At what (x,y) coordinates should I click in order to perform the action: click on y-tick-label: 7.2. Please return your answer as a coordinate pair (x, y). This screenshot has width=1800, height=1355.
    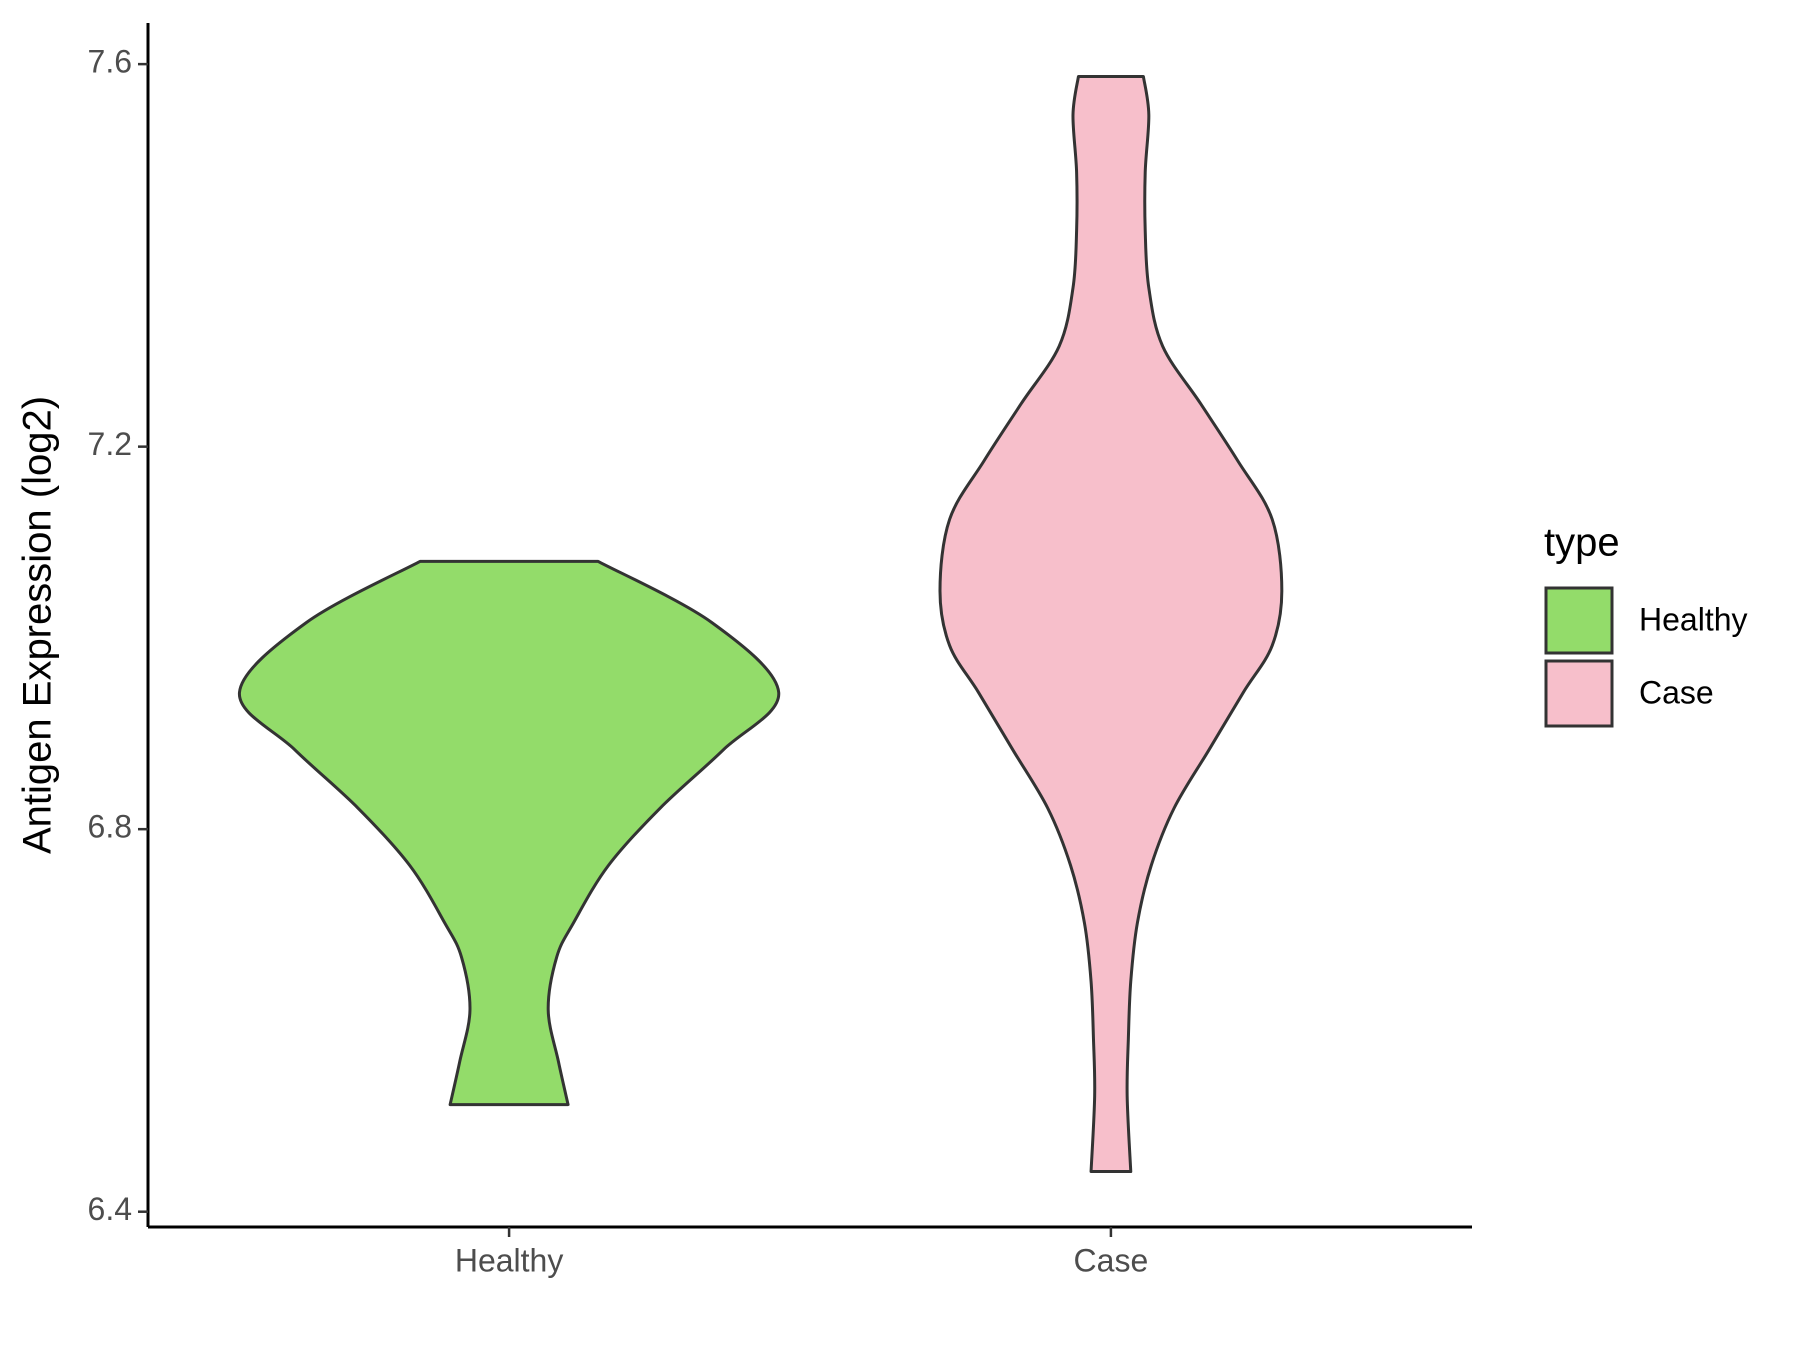
    Looking at the image, I should click on (110, 444).